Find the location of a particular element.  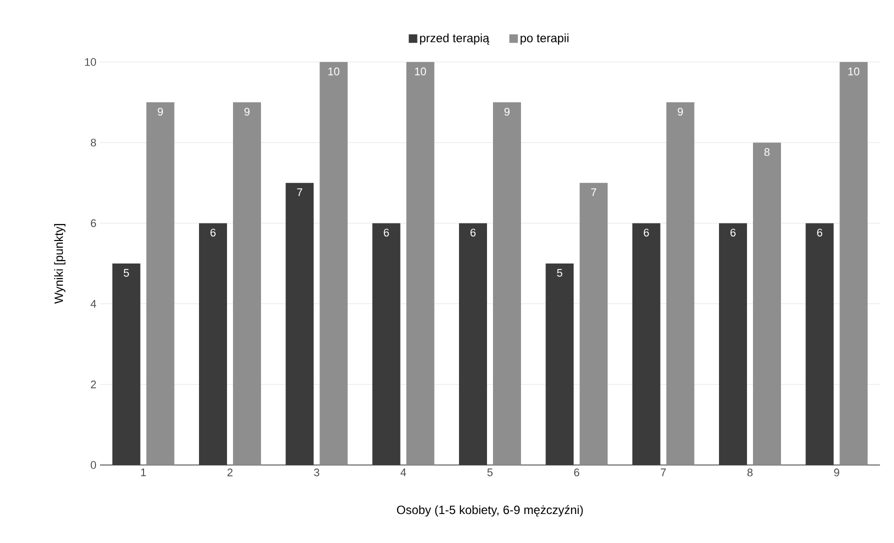

legend-label: przed terapią is located at coordinates (455, 39).